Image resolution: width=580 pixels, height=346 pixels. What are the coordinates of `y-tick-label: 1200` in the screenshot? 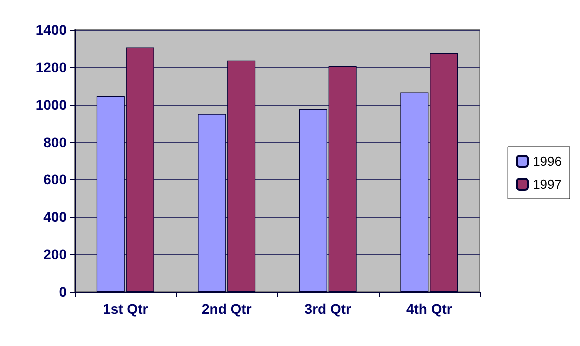 It's located at (52, 67).